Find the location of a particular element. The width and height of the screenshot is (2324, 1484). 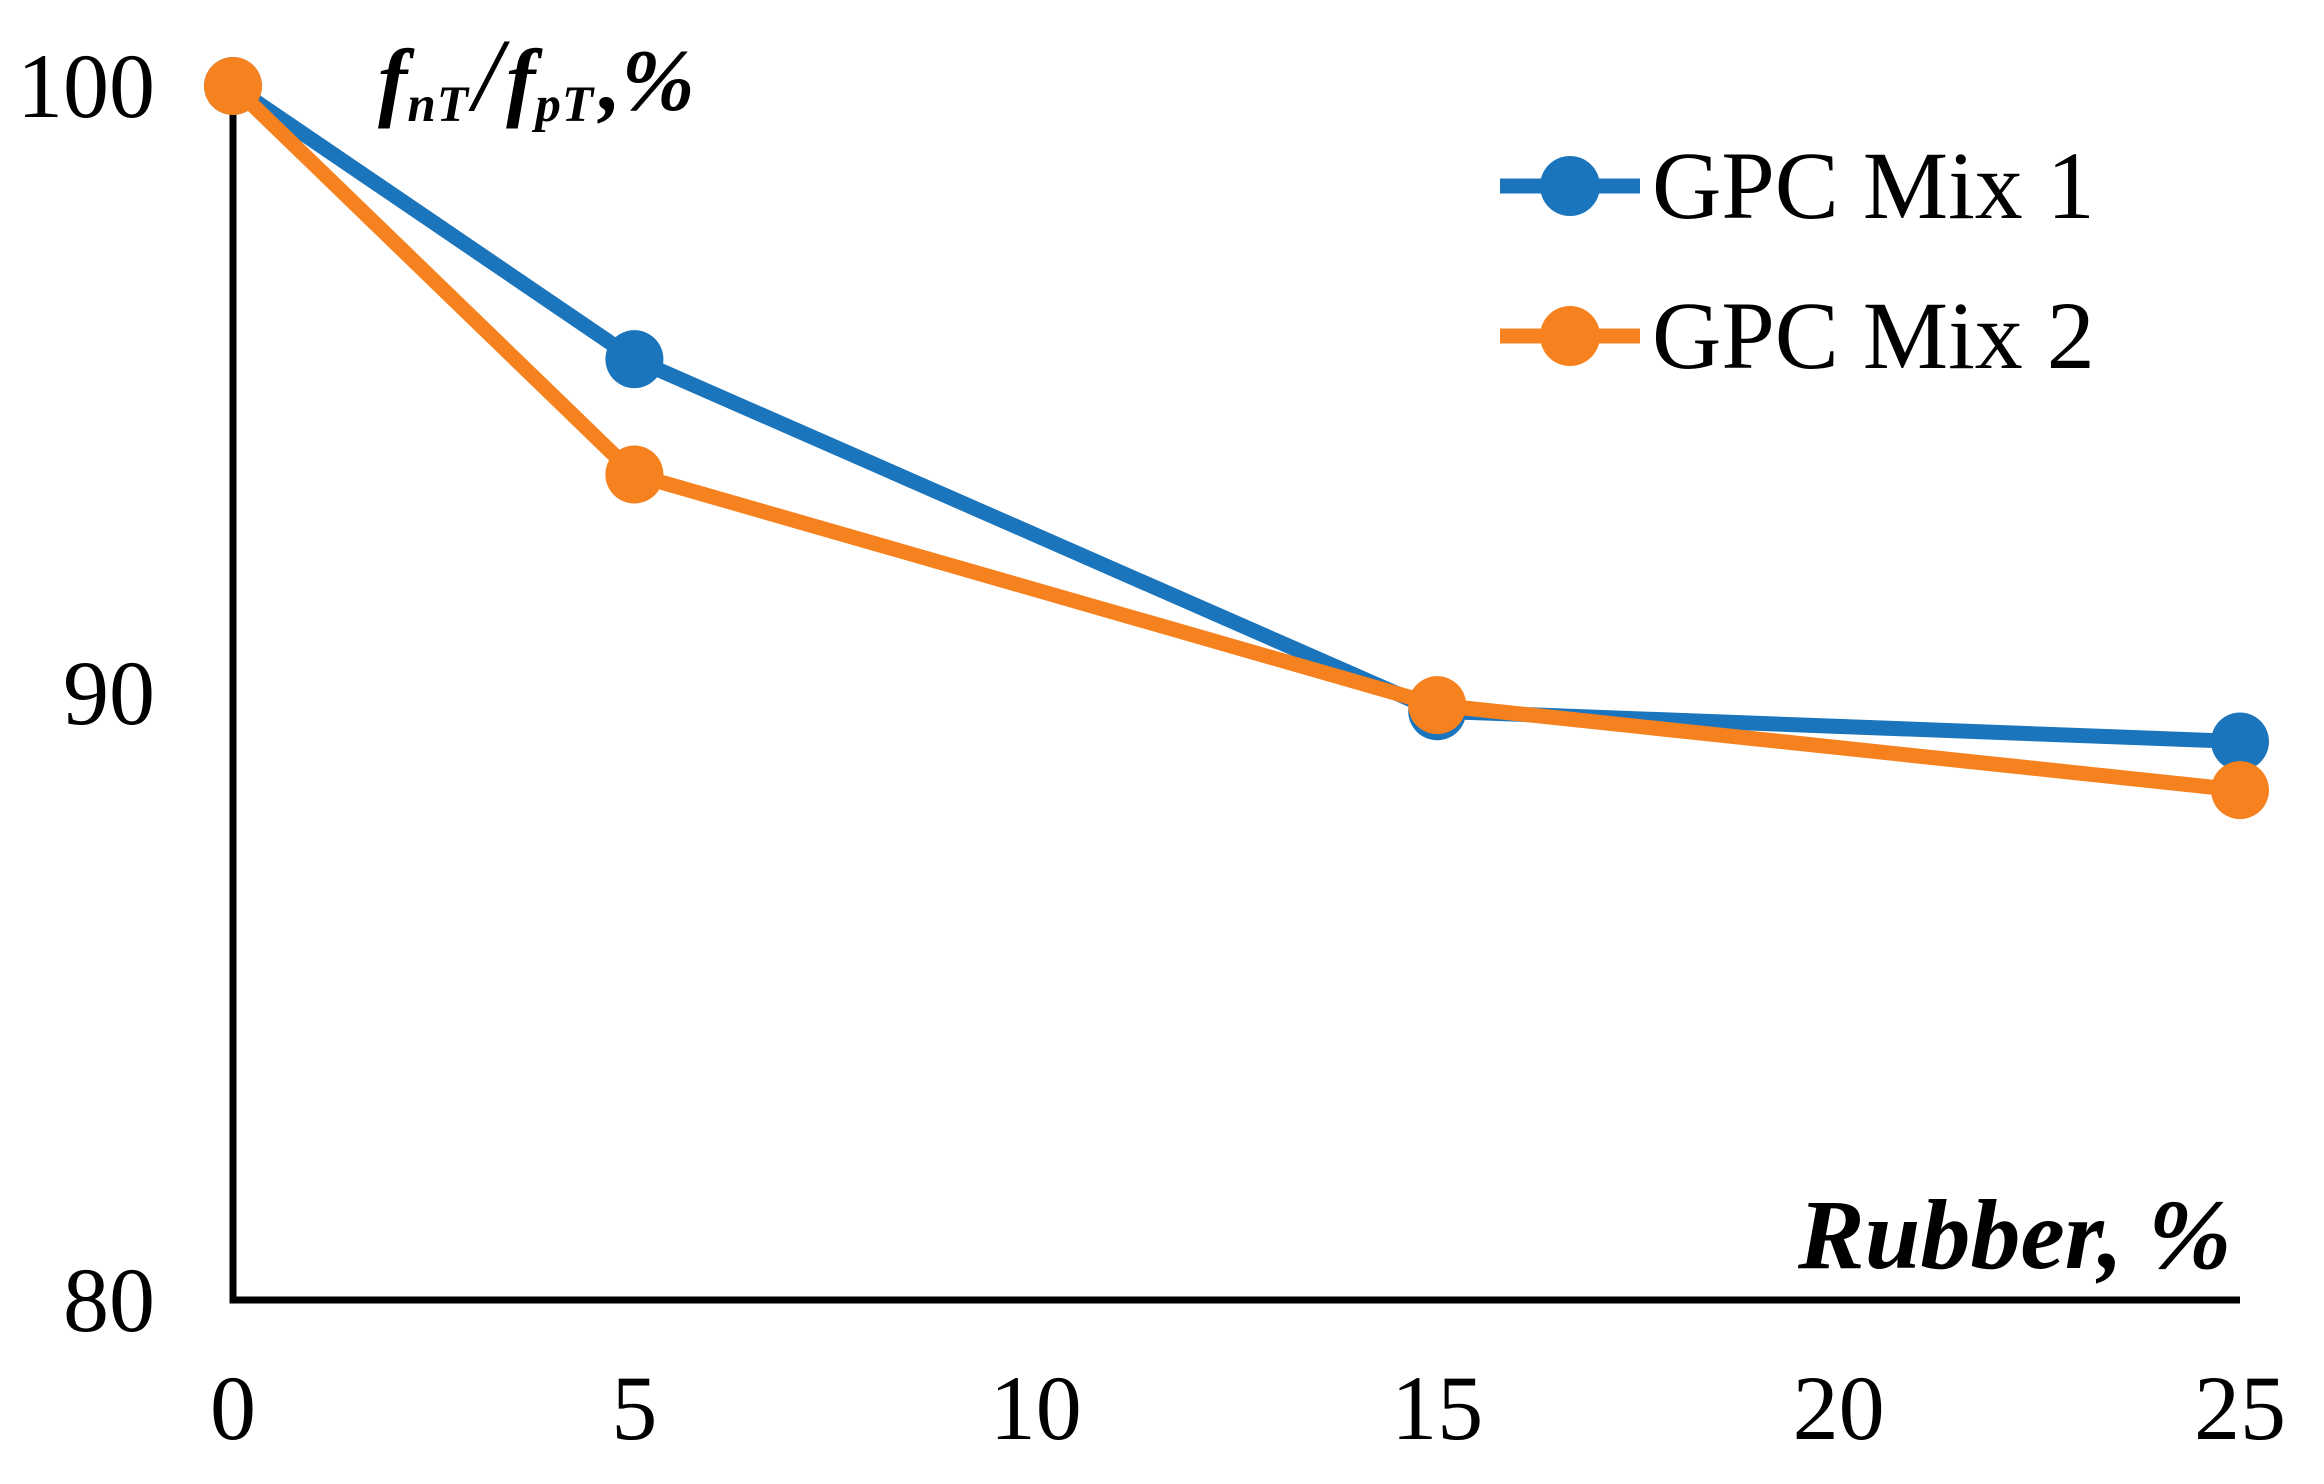

data-point-series1-x25 is located at coordinates (2240, 741).